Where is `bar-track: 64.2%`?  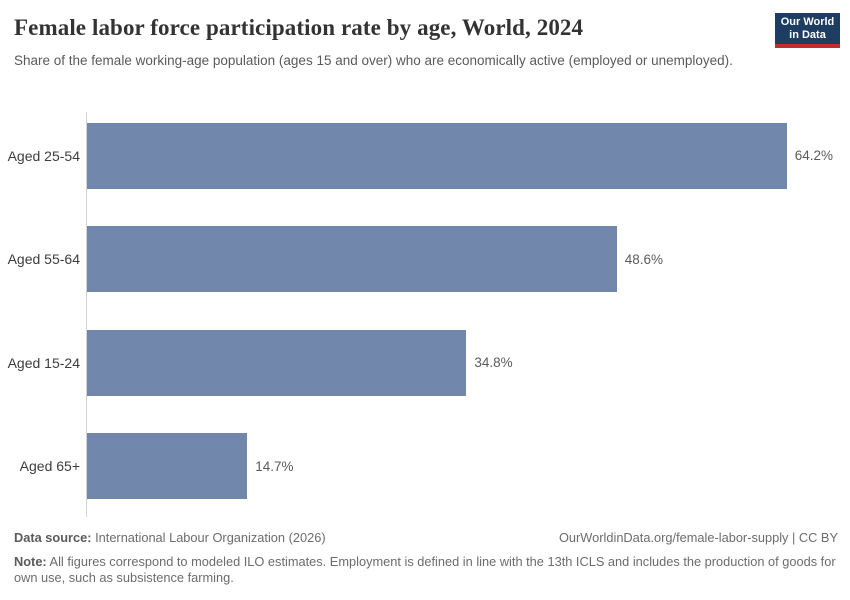 bar-track: 64.2% is located at coordinates (468, 155).